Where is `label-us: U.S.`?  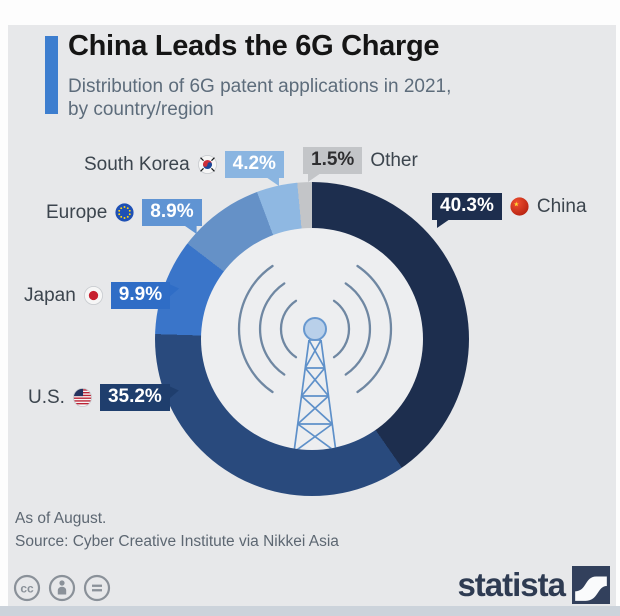 label-us: U.S. is located at coordinates (46, 397).